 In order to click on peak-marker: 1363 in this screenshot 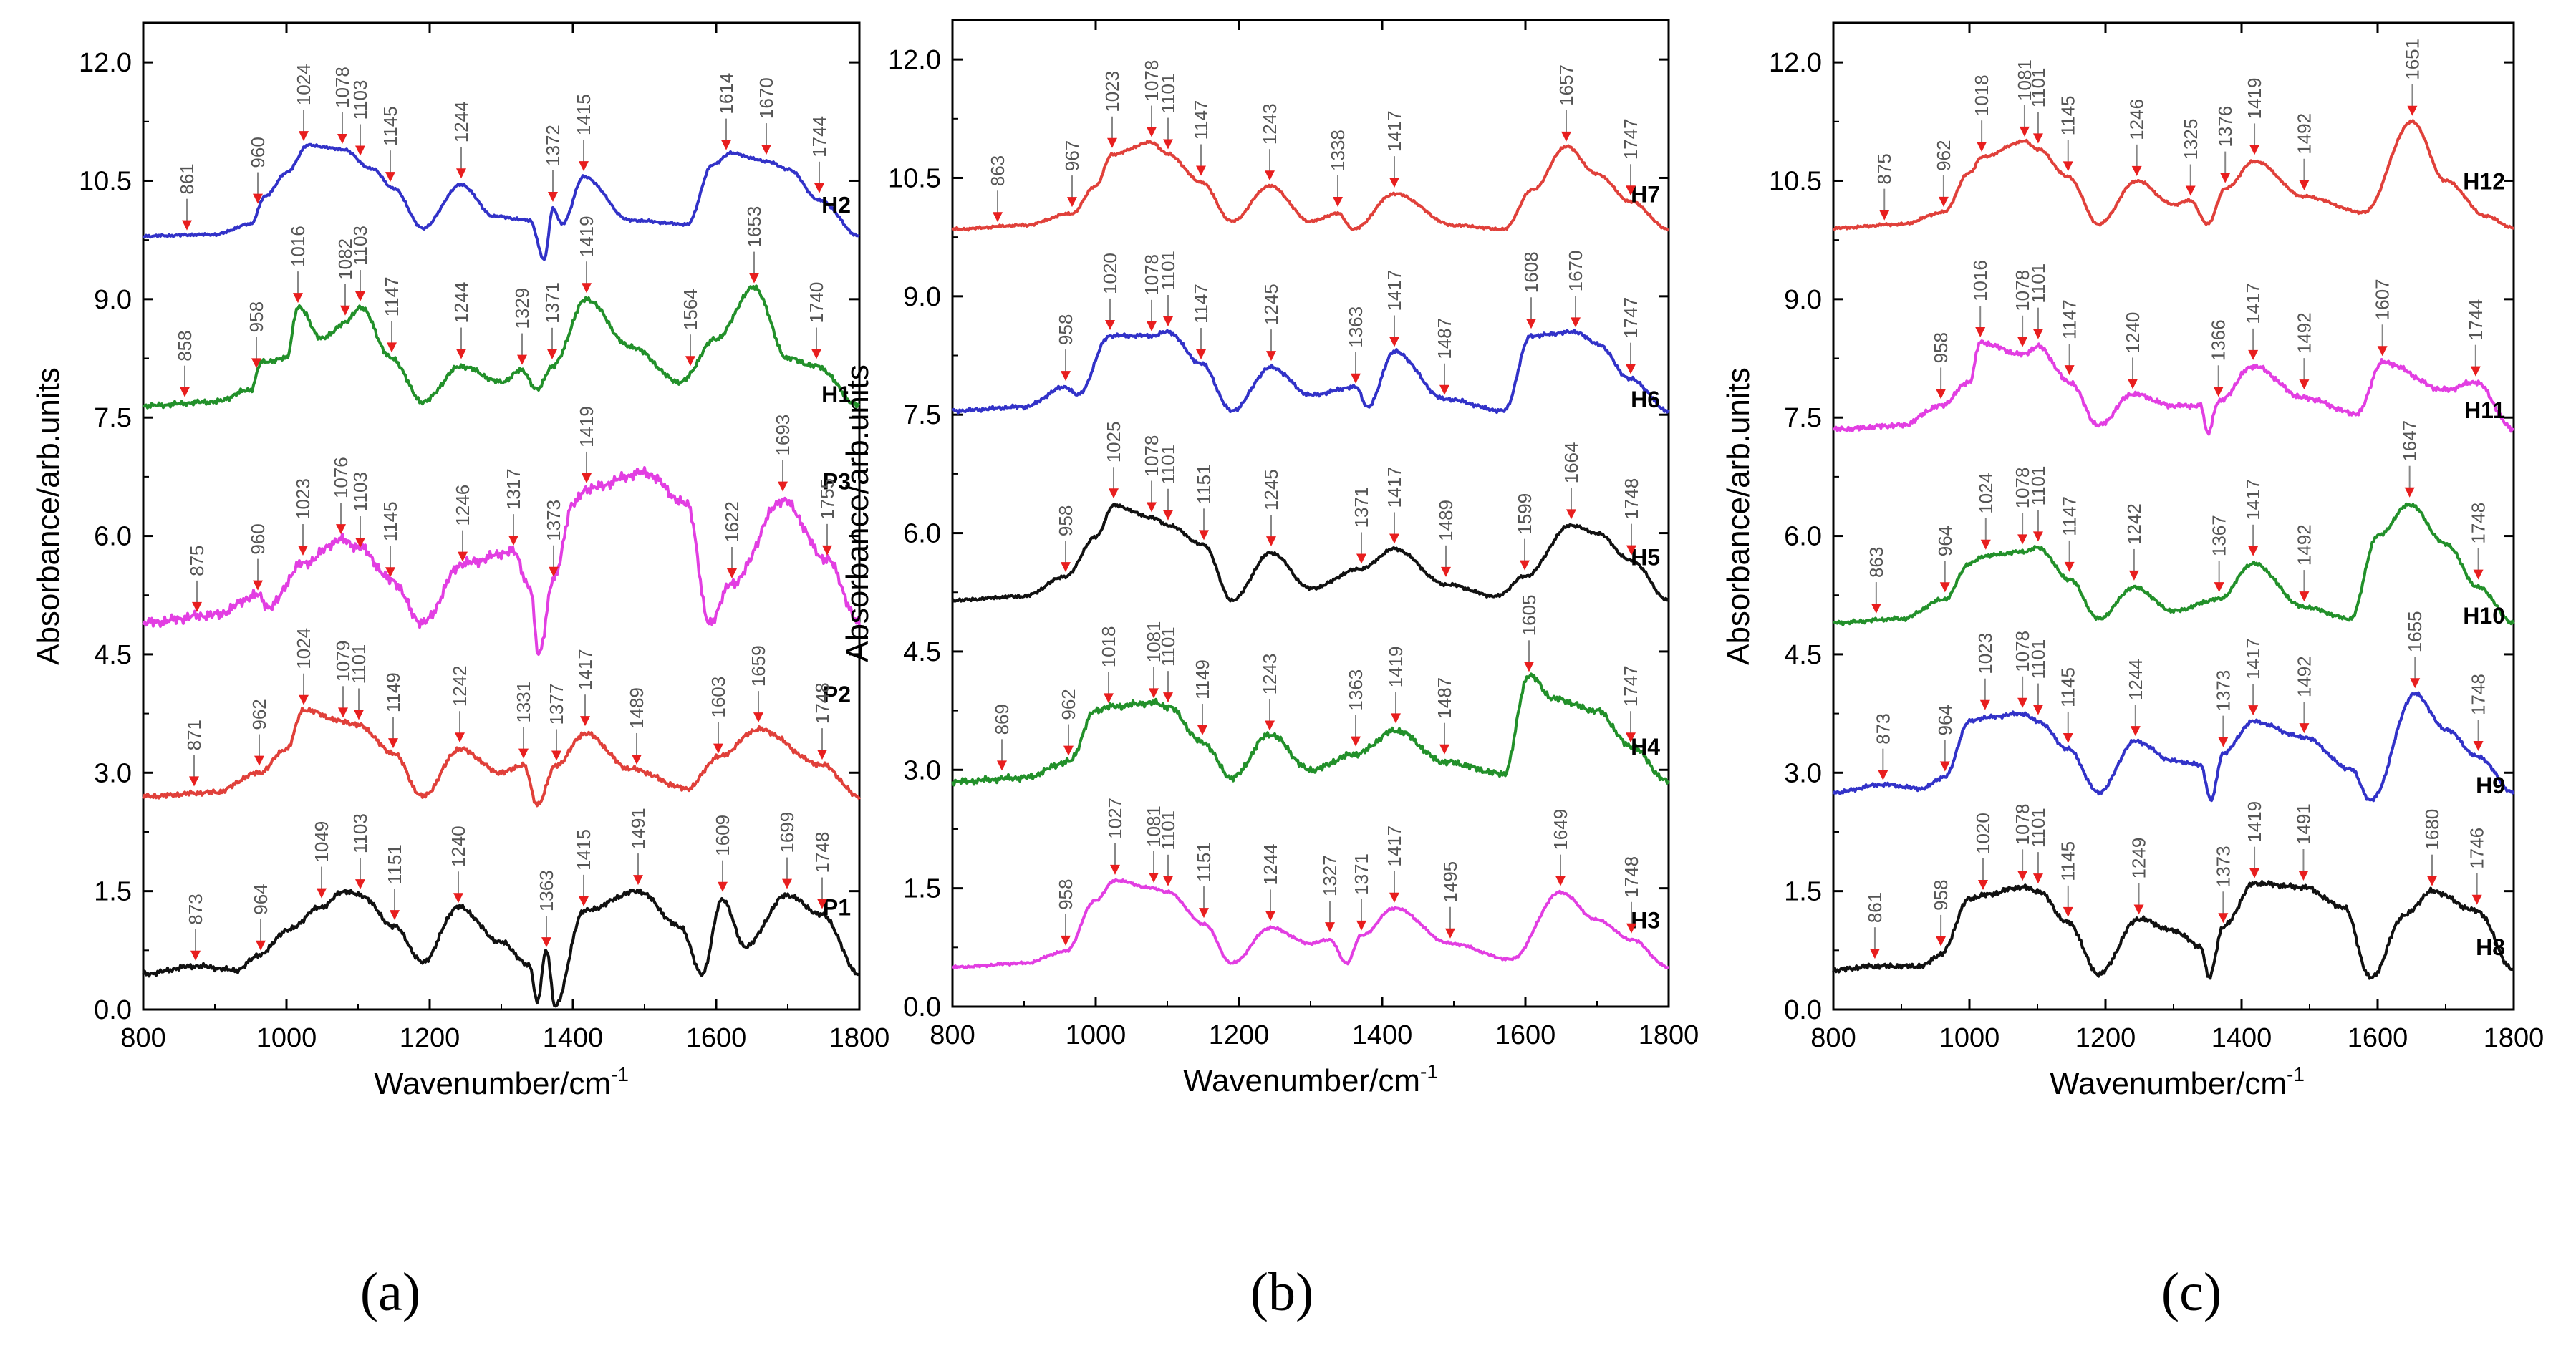, I will do `click(1355, 345)`.